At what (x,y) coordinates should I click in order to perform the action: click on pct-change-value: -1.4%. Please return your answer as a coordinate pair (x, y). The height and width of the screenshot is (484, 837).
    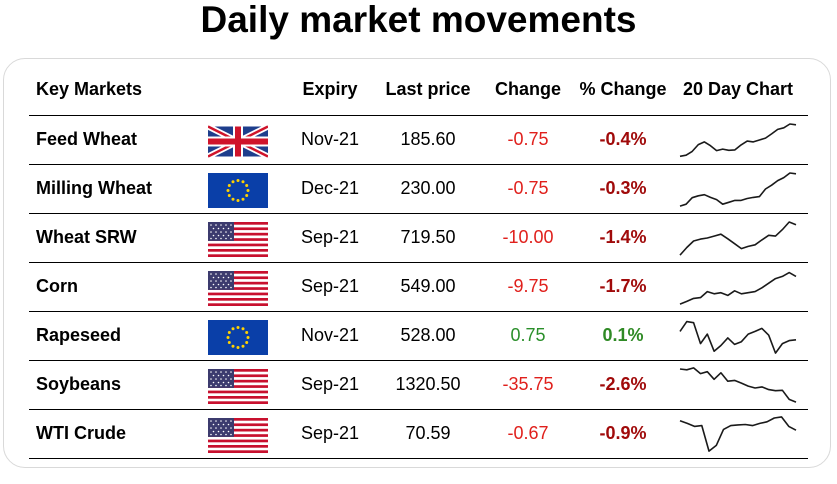
    Looking at the image, I should click on (623, 237).